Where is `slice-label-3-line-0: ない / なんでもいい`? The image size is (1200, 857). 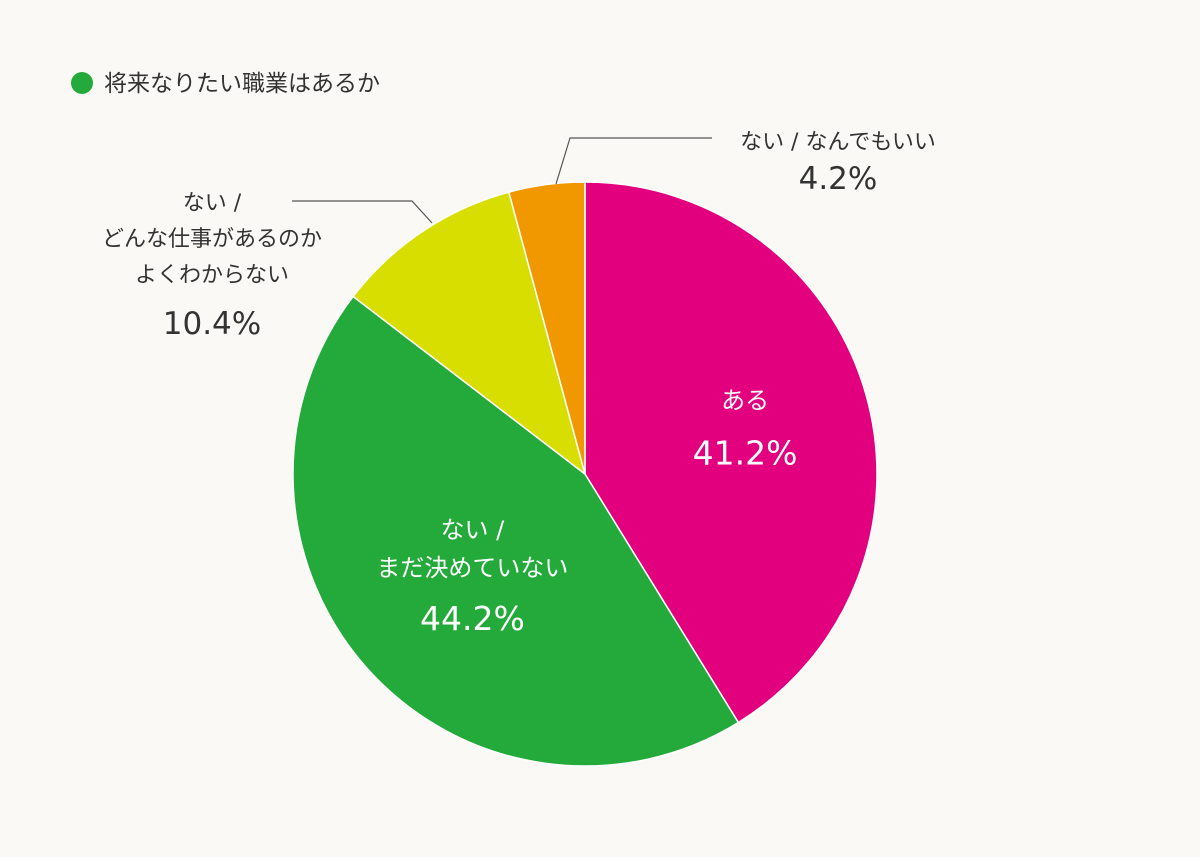 slice-label-3-line-0: ない / なんでもいい is located at coordinates (838, 142).